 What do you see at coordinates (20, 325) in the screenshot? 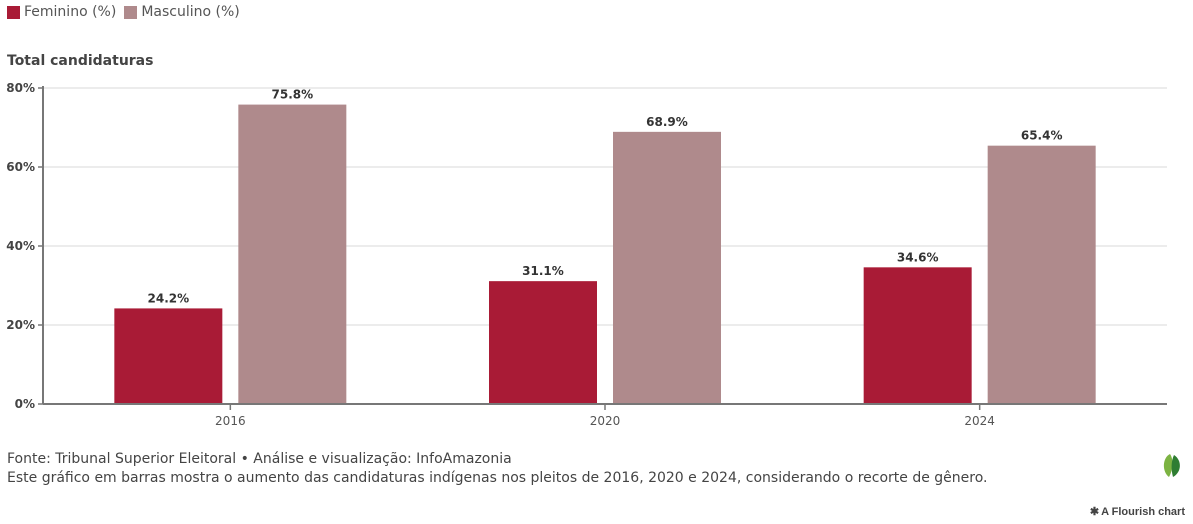
I see `y-tick-label: 20%` at bounding box center [20, 325].